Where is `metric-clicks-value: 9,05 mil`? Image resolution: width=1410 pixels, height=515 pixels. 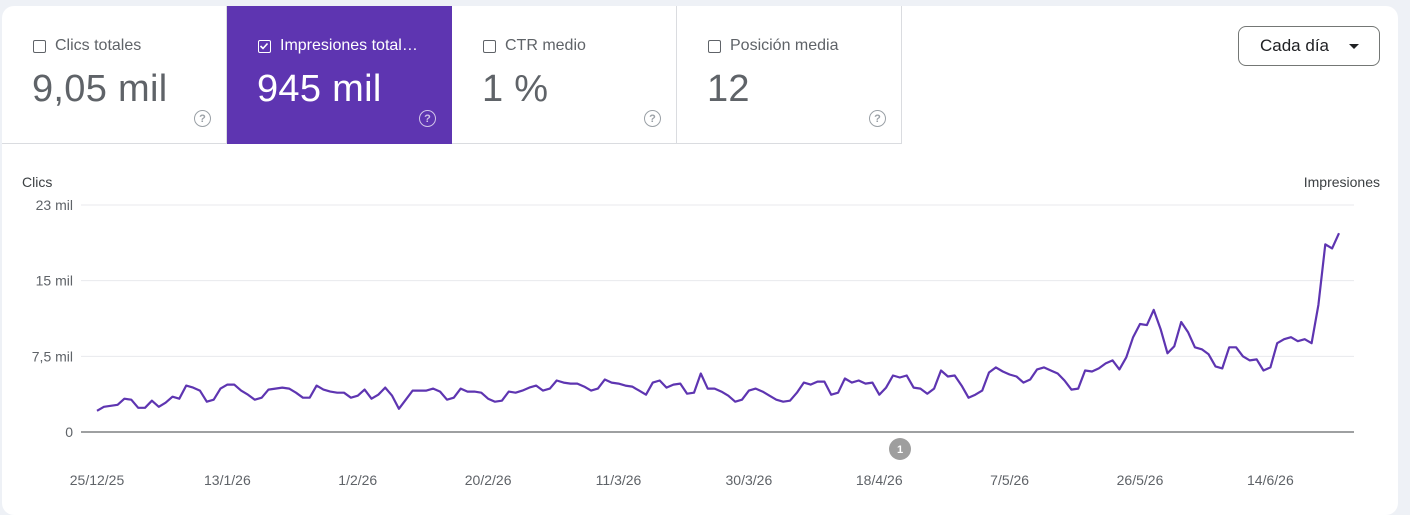
metric-clicks-value: 9,05 mil is located at coordinates (100, 89).